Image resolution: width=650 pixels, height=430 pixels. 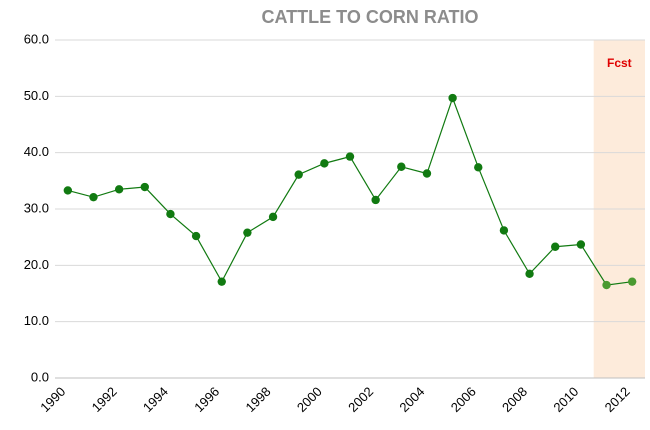 I want to click on x-tick-label: 2002, so click(x=360, y=399).